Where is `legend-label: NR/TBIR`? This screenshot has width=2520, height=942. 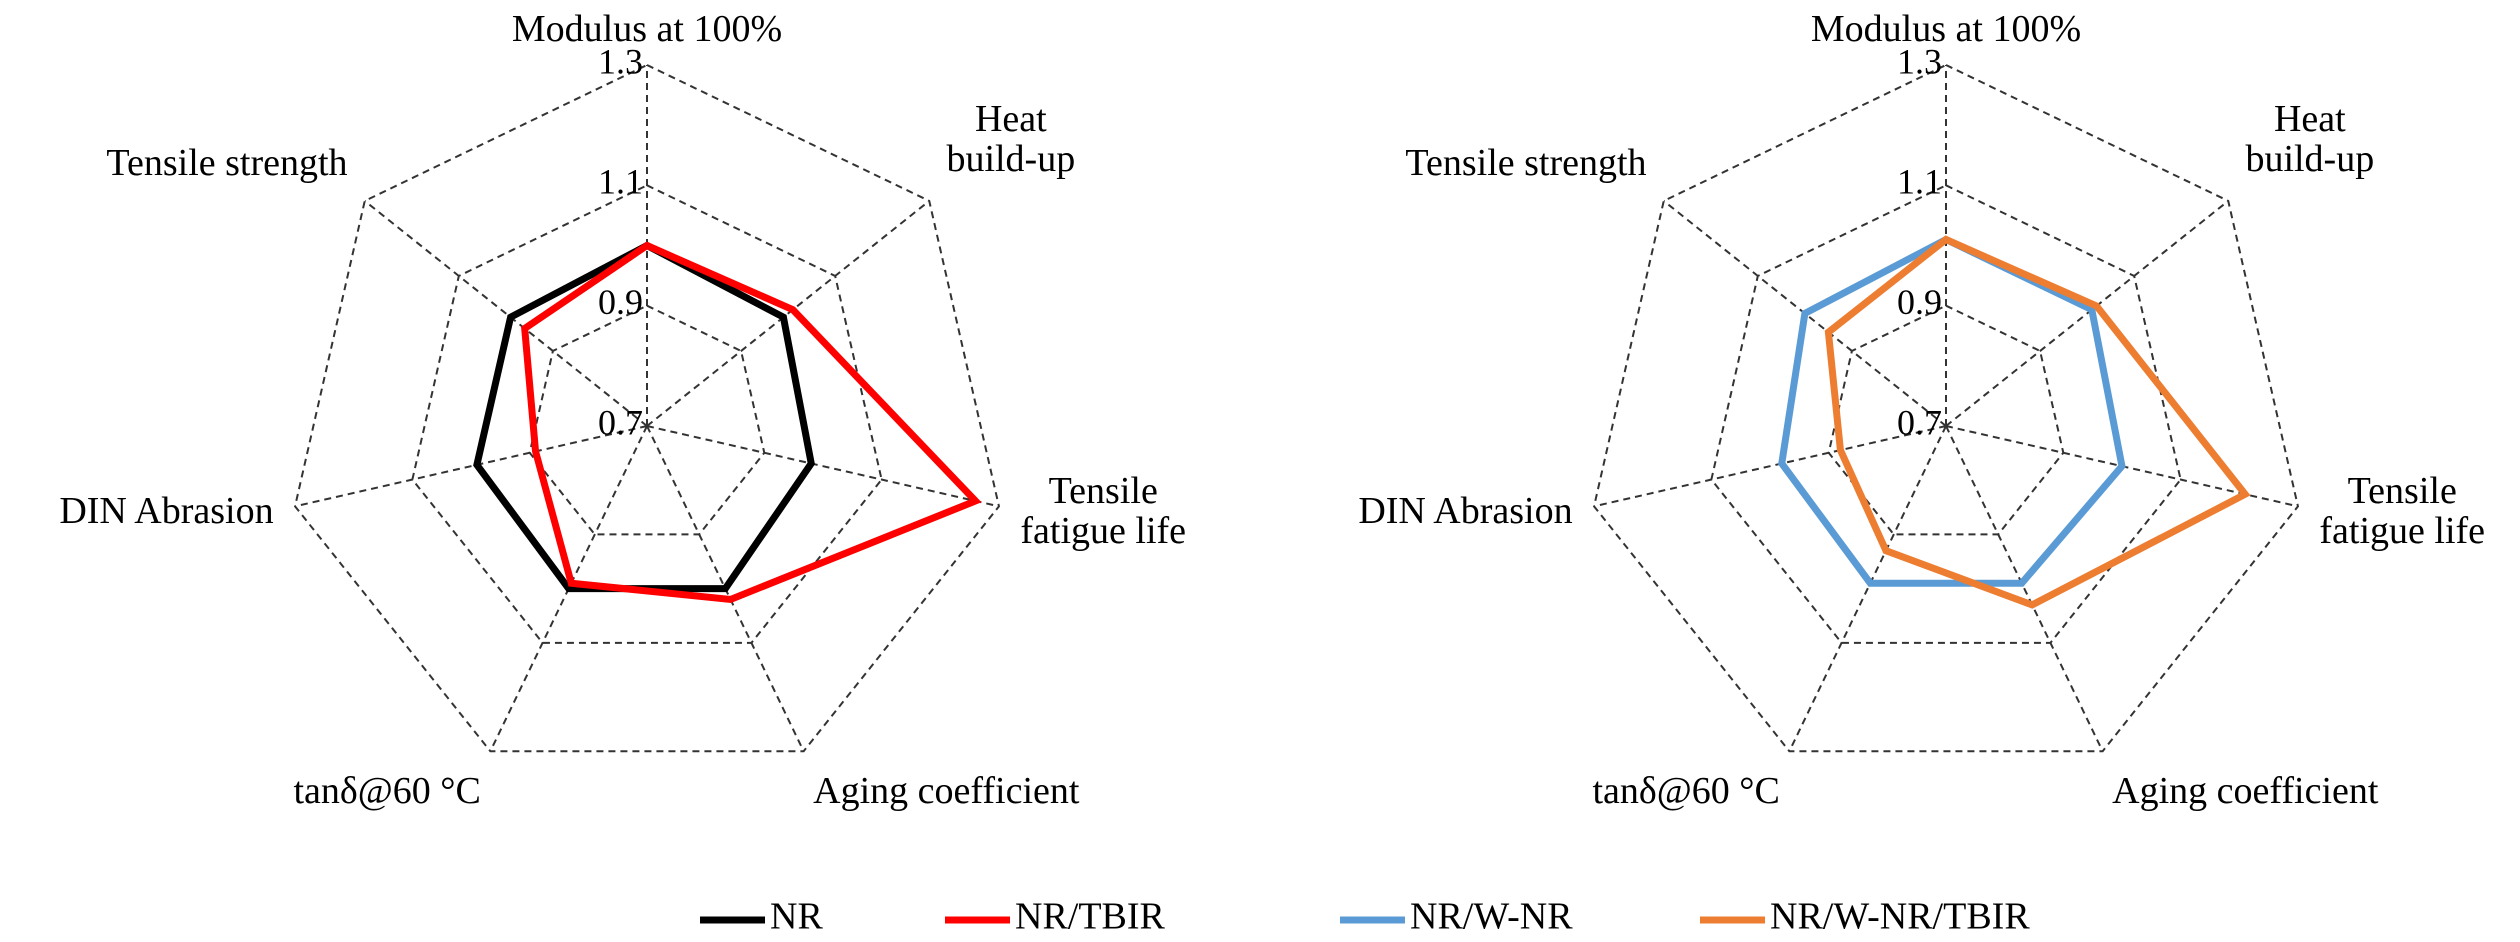
legend-label: NR/TBIR is located at coordinates (1090, 917).